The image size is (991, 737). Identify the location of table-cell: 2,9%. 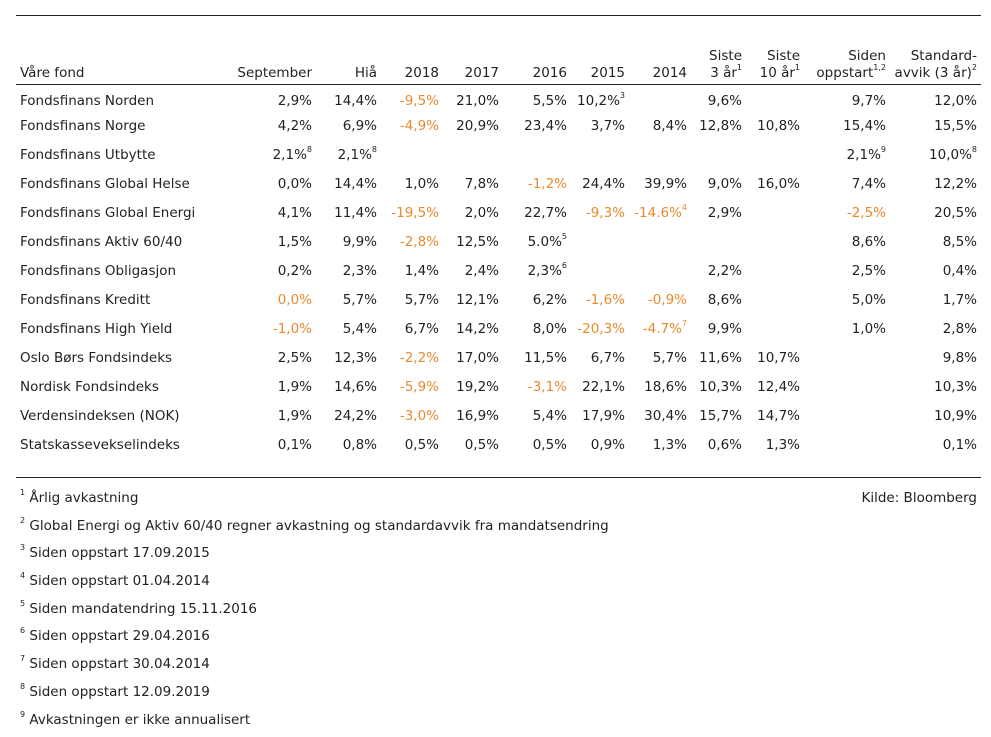
(718, 212).